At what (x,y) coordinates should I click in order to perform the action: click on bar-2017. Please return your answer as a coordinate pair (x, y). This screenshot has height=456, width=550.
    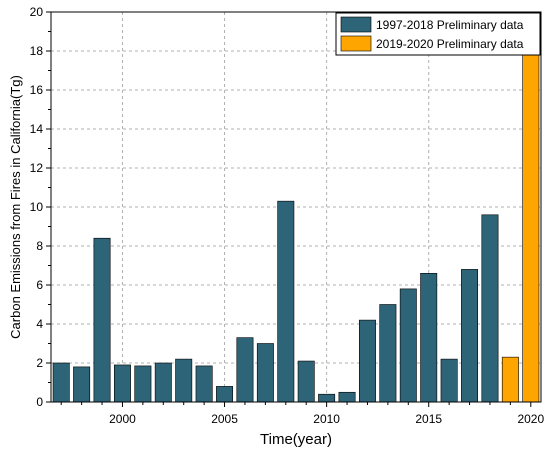
    Looking at the image, I should click on (470, 336).